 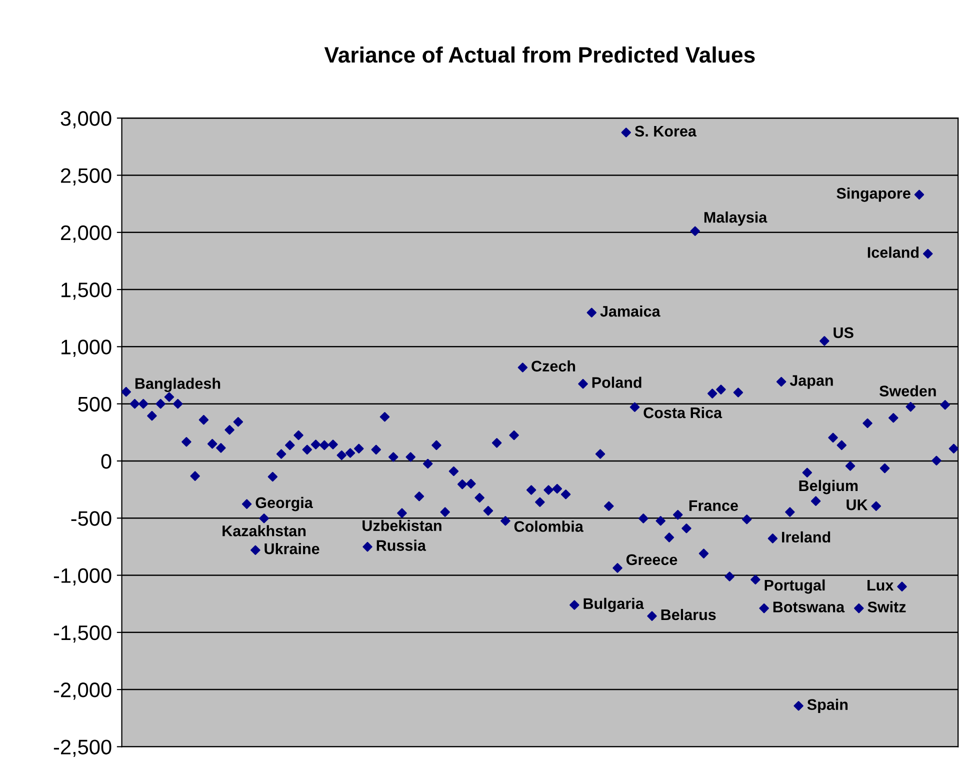 What do you see at coordinates (873, 195) in the screenshot?
I see `series-label: Singapore` at bounding box center [873, 195].